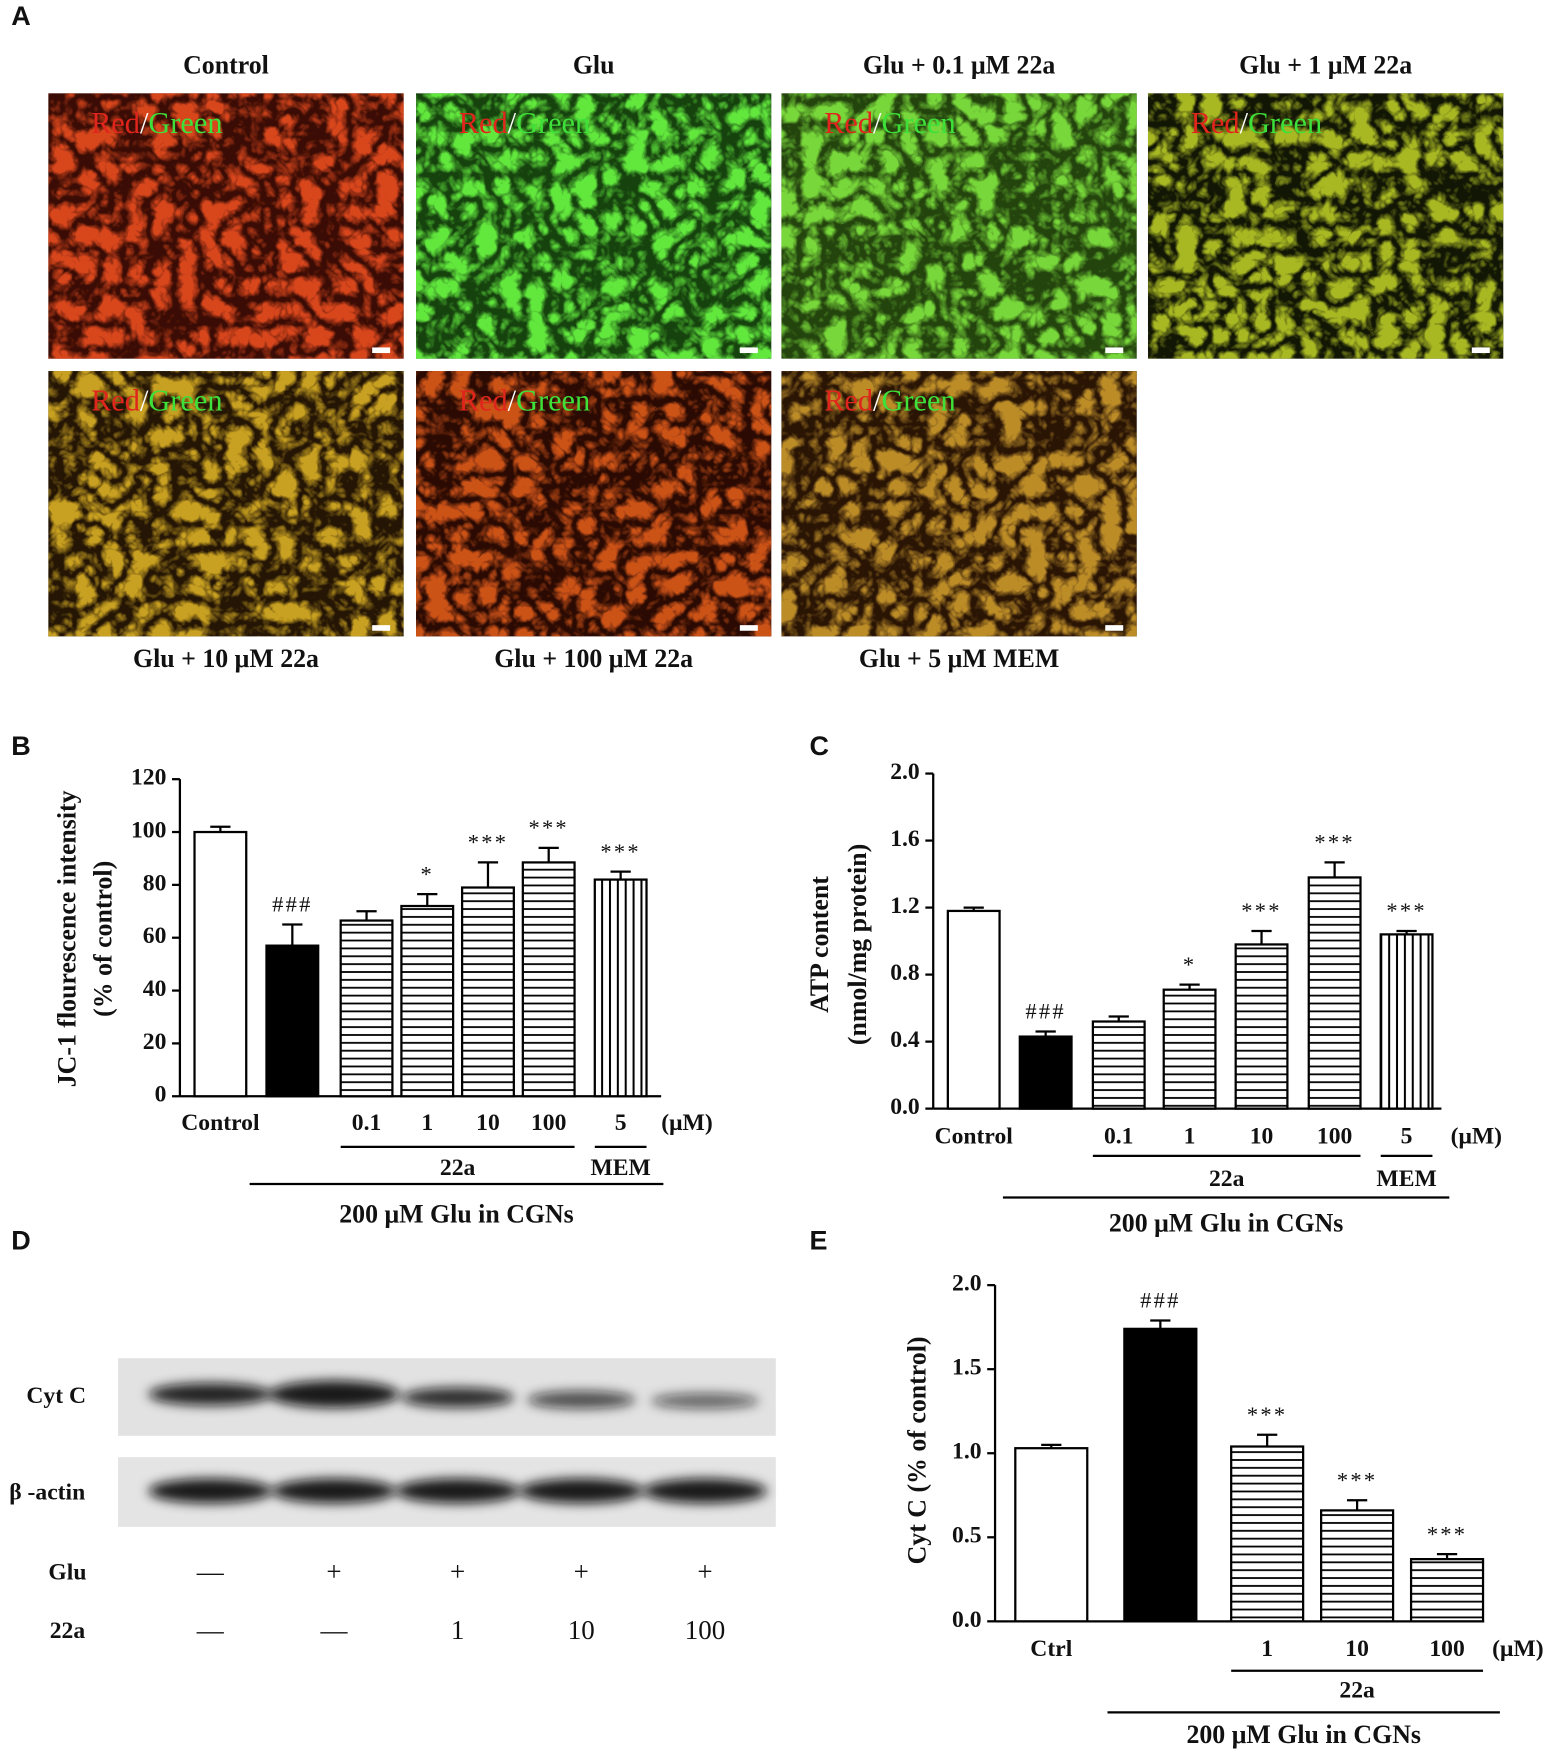 The height and width of the screenshot is (1763, 1555). What do you see at coordinates (819, 944) in the screenshot?
I see `y-axis-label: ATP content` at bounding box center [819, 944].